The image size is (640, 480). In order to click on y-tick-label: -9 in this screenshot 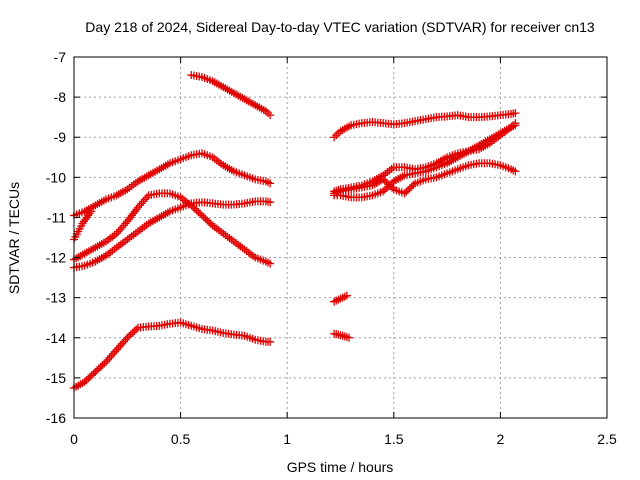, I will do `click(60, 137)`.